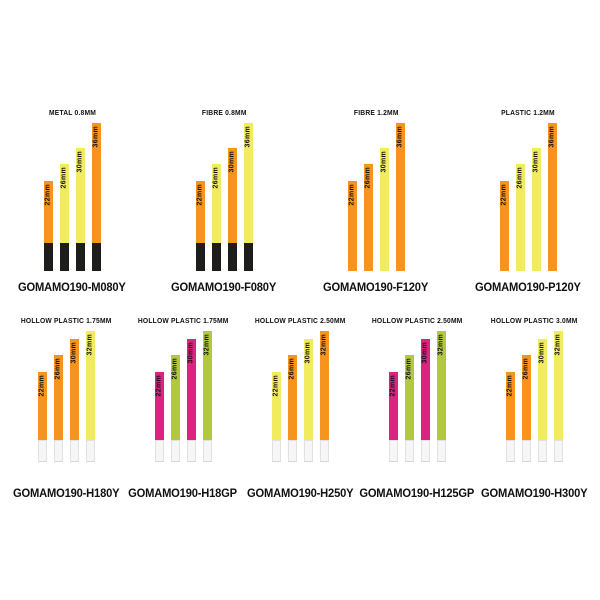  I want to click on group-header-label: HOLLOW PLASTIC 3.0MM, so click(534, 321).